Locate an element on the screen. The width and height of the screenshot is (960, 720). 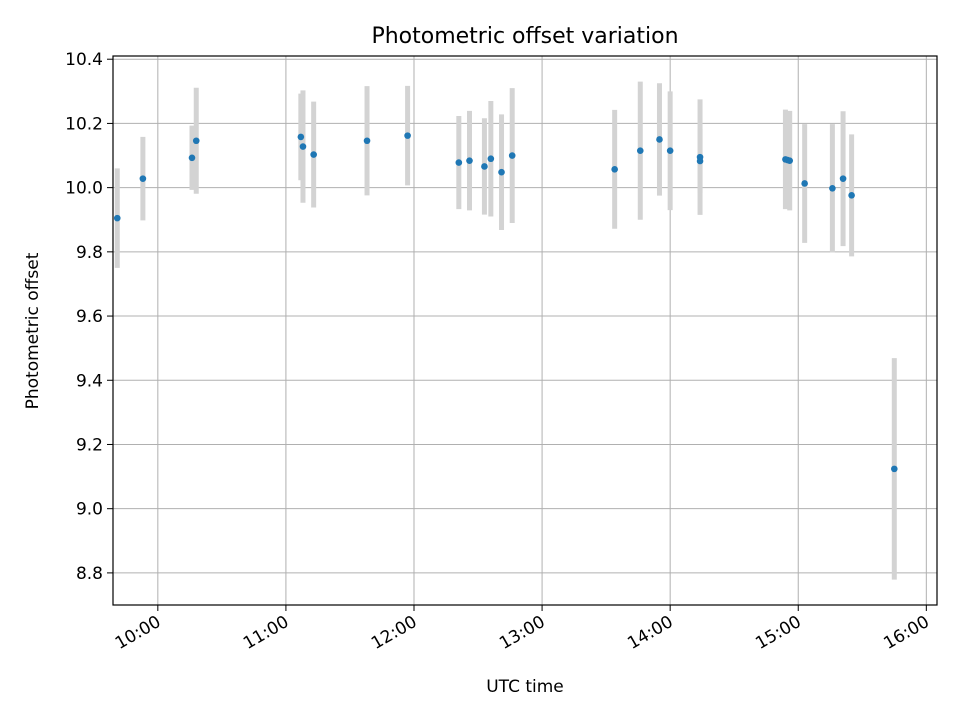
y-tick-label: 10.2 is located at coordinates (84, 124).